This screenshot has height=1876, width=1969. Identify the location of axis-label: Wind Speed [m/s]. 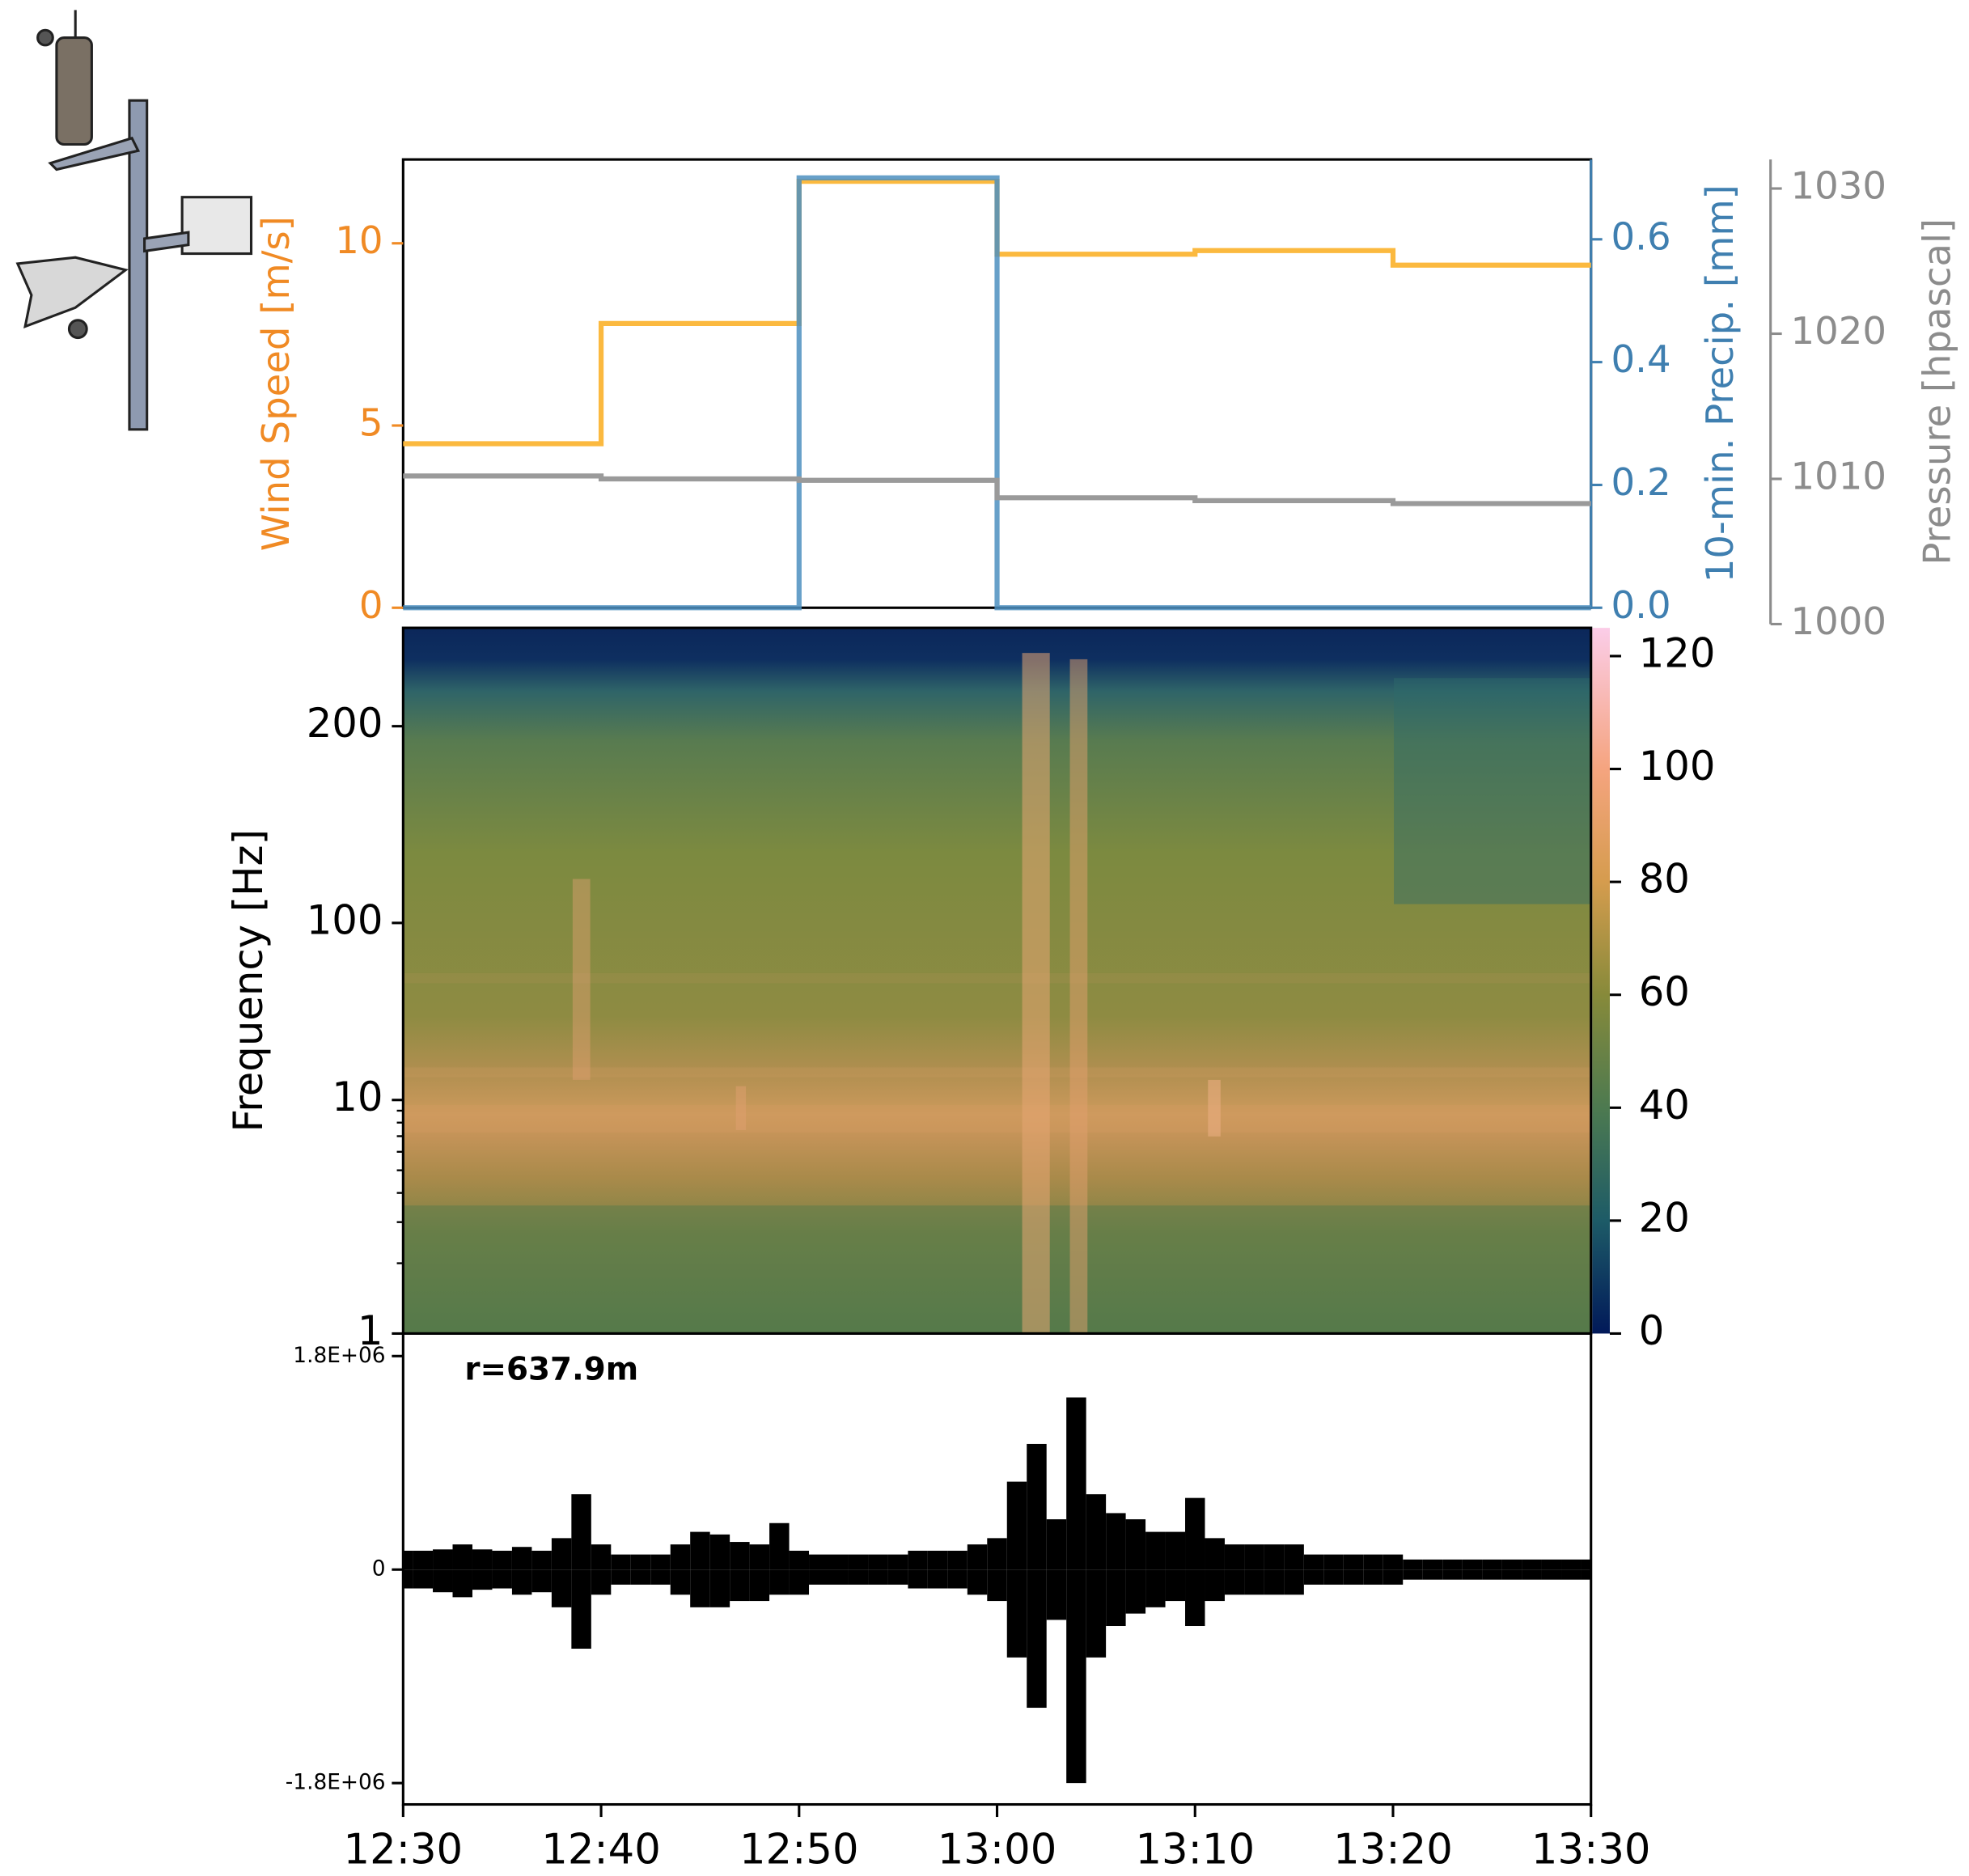
(276, 383).